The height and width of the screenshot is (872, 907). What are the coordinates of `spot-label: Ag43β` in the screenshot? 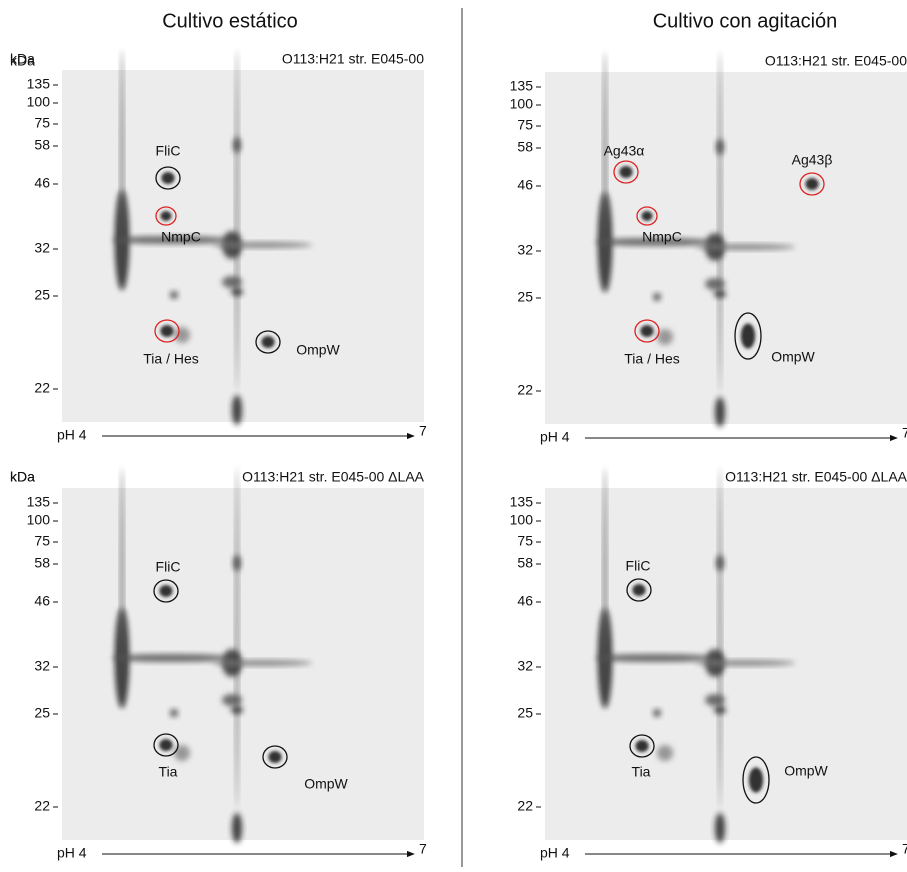 It's located at (812, 160).